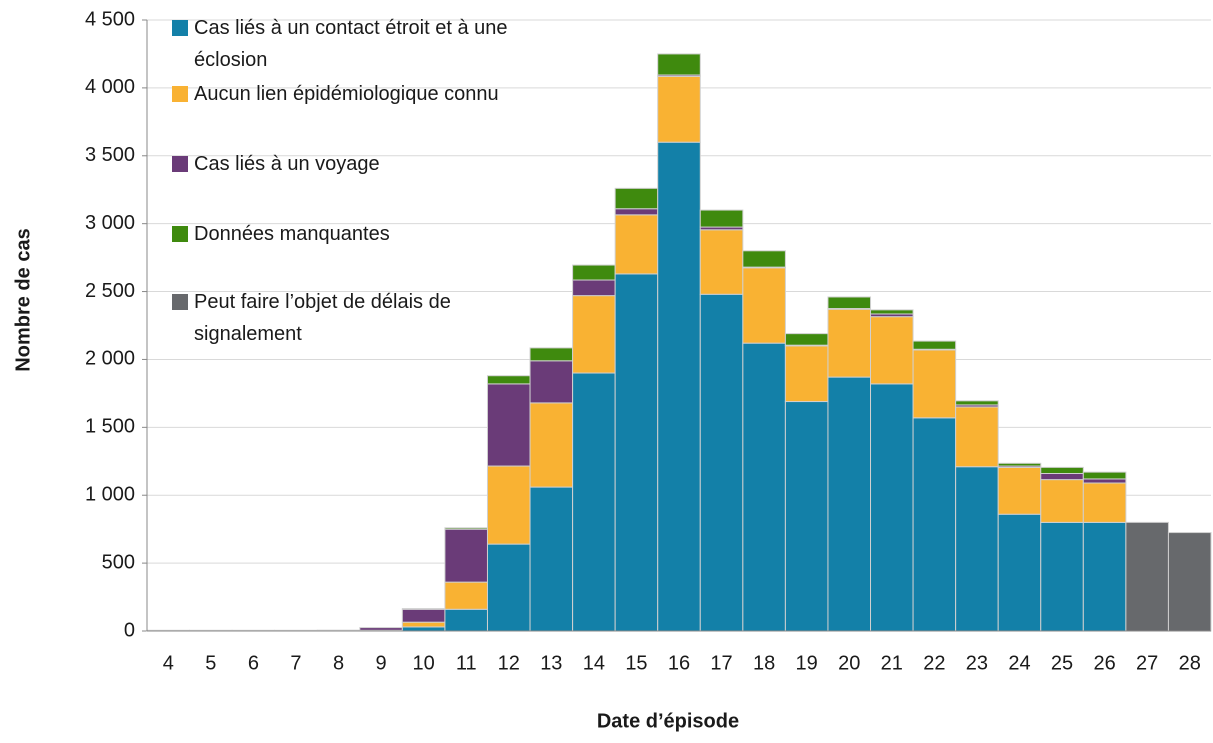 This screenshot has height=743, width=1213. I want to click on legend-label: Cas liés à un voyage, so click(287, 164).